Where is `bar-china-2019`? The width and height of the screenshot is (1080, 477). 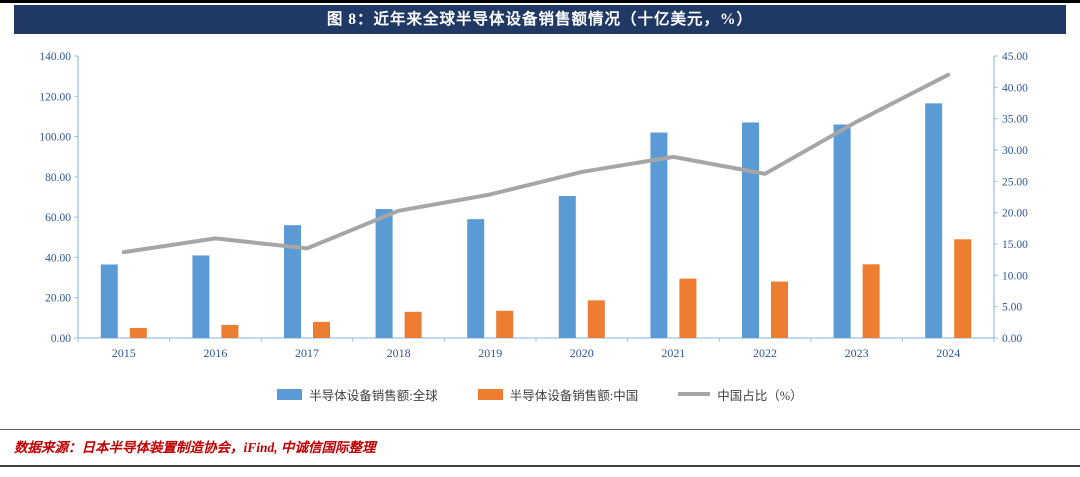
bar-china-2019 is located at coordinates (505, 324).